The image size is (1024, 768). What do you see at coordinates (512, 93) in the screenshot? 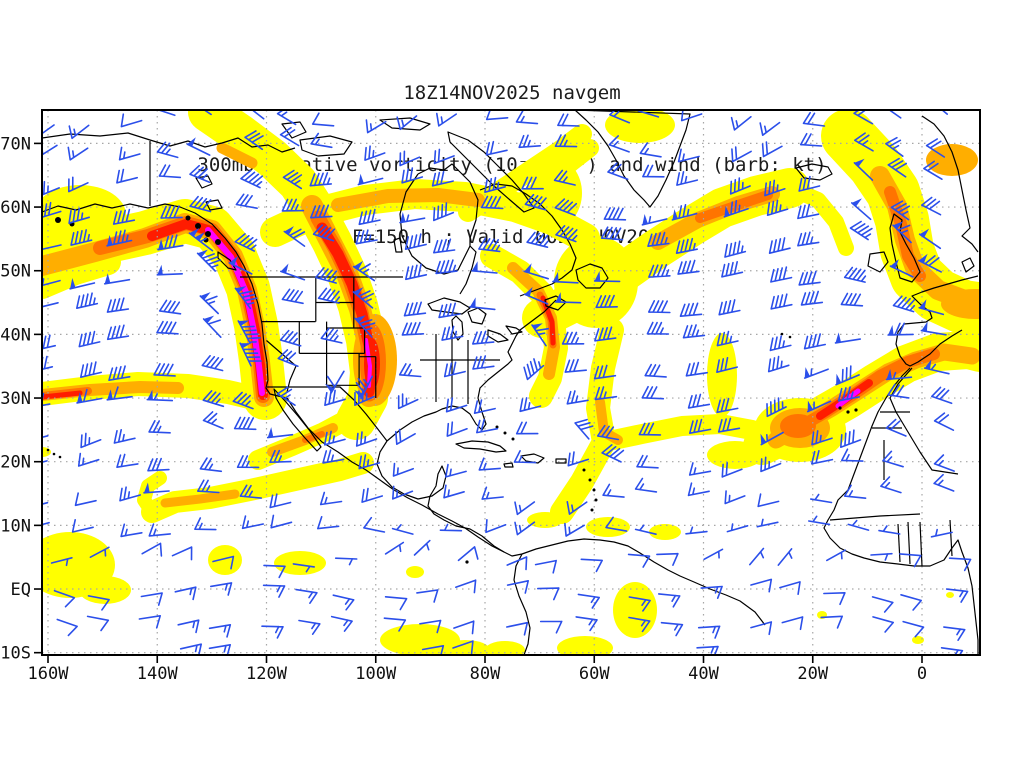
I see `title-line-1: 18Z14NOV2025 navgem` at bounding box center [512, 93].